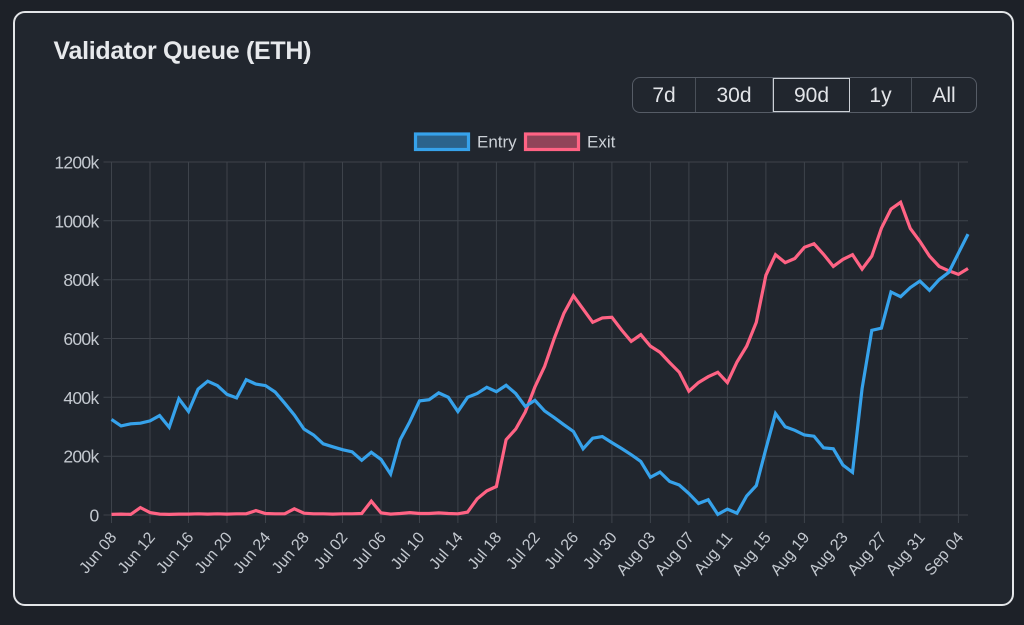 This screenshot has height=625, width=1024. What do you see at coordinates (868, 554) in the screenshot?
I see `svg-text: Aug 27` at bounding box center [868, 554].